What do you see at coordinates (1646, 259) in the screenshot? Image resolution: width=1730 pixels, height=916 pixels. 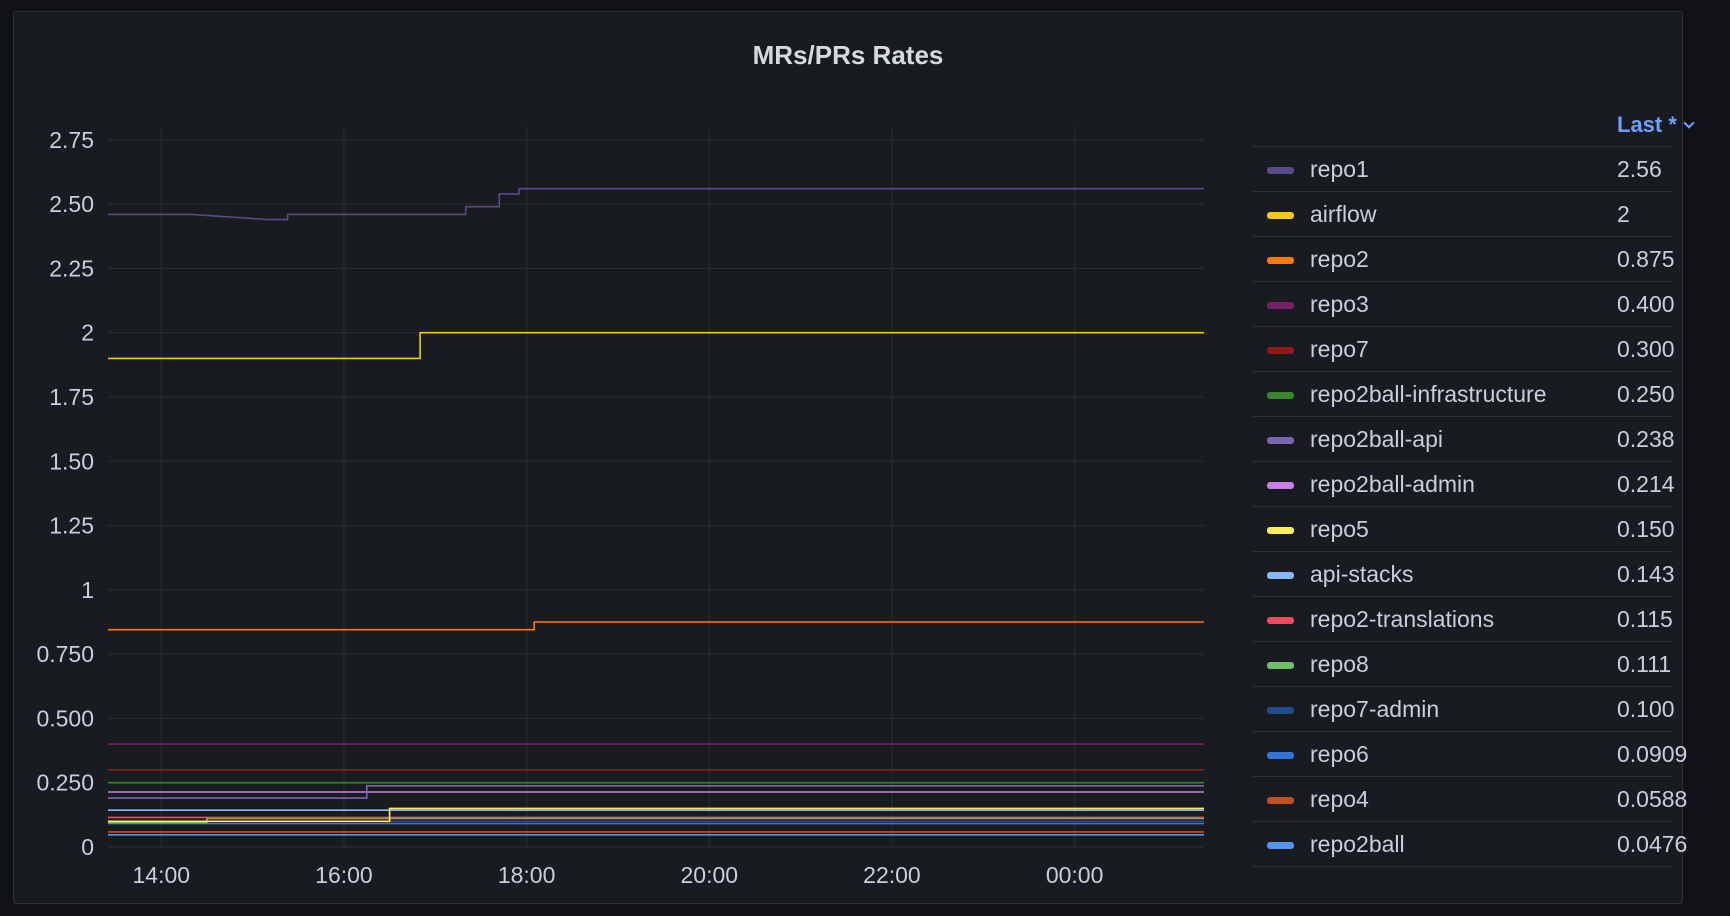 I see `legend-last-value: 0.875` at bounding box center [1646, 259].